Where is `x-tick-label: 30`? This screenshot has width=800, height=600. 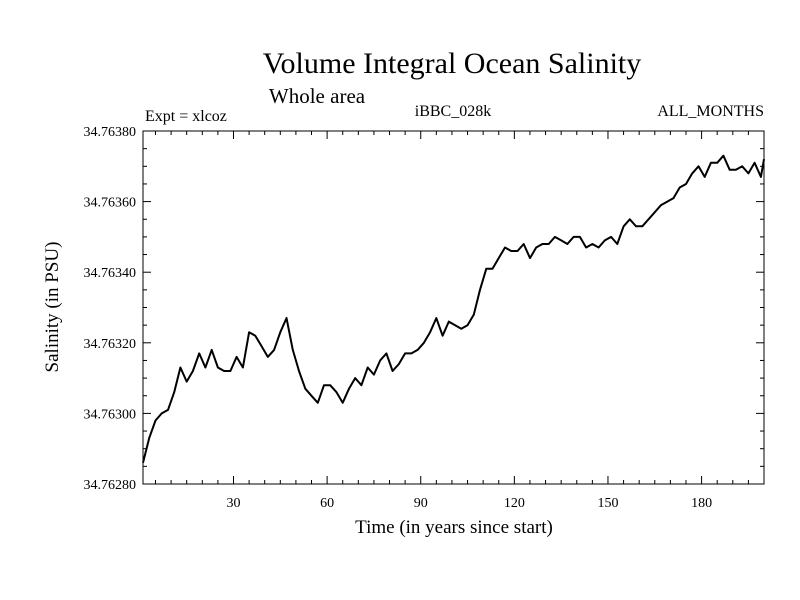
x-tick-label: 30 is located at coordinates (233, 503).